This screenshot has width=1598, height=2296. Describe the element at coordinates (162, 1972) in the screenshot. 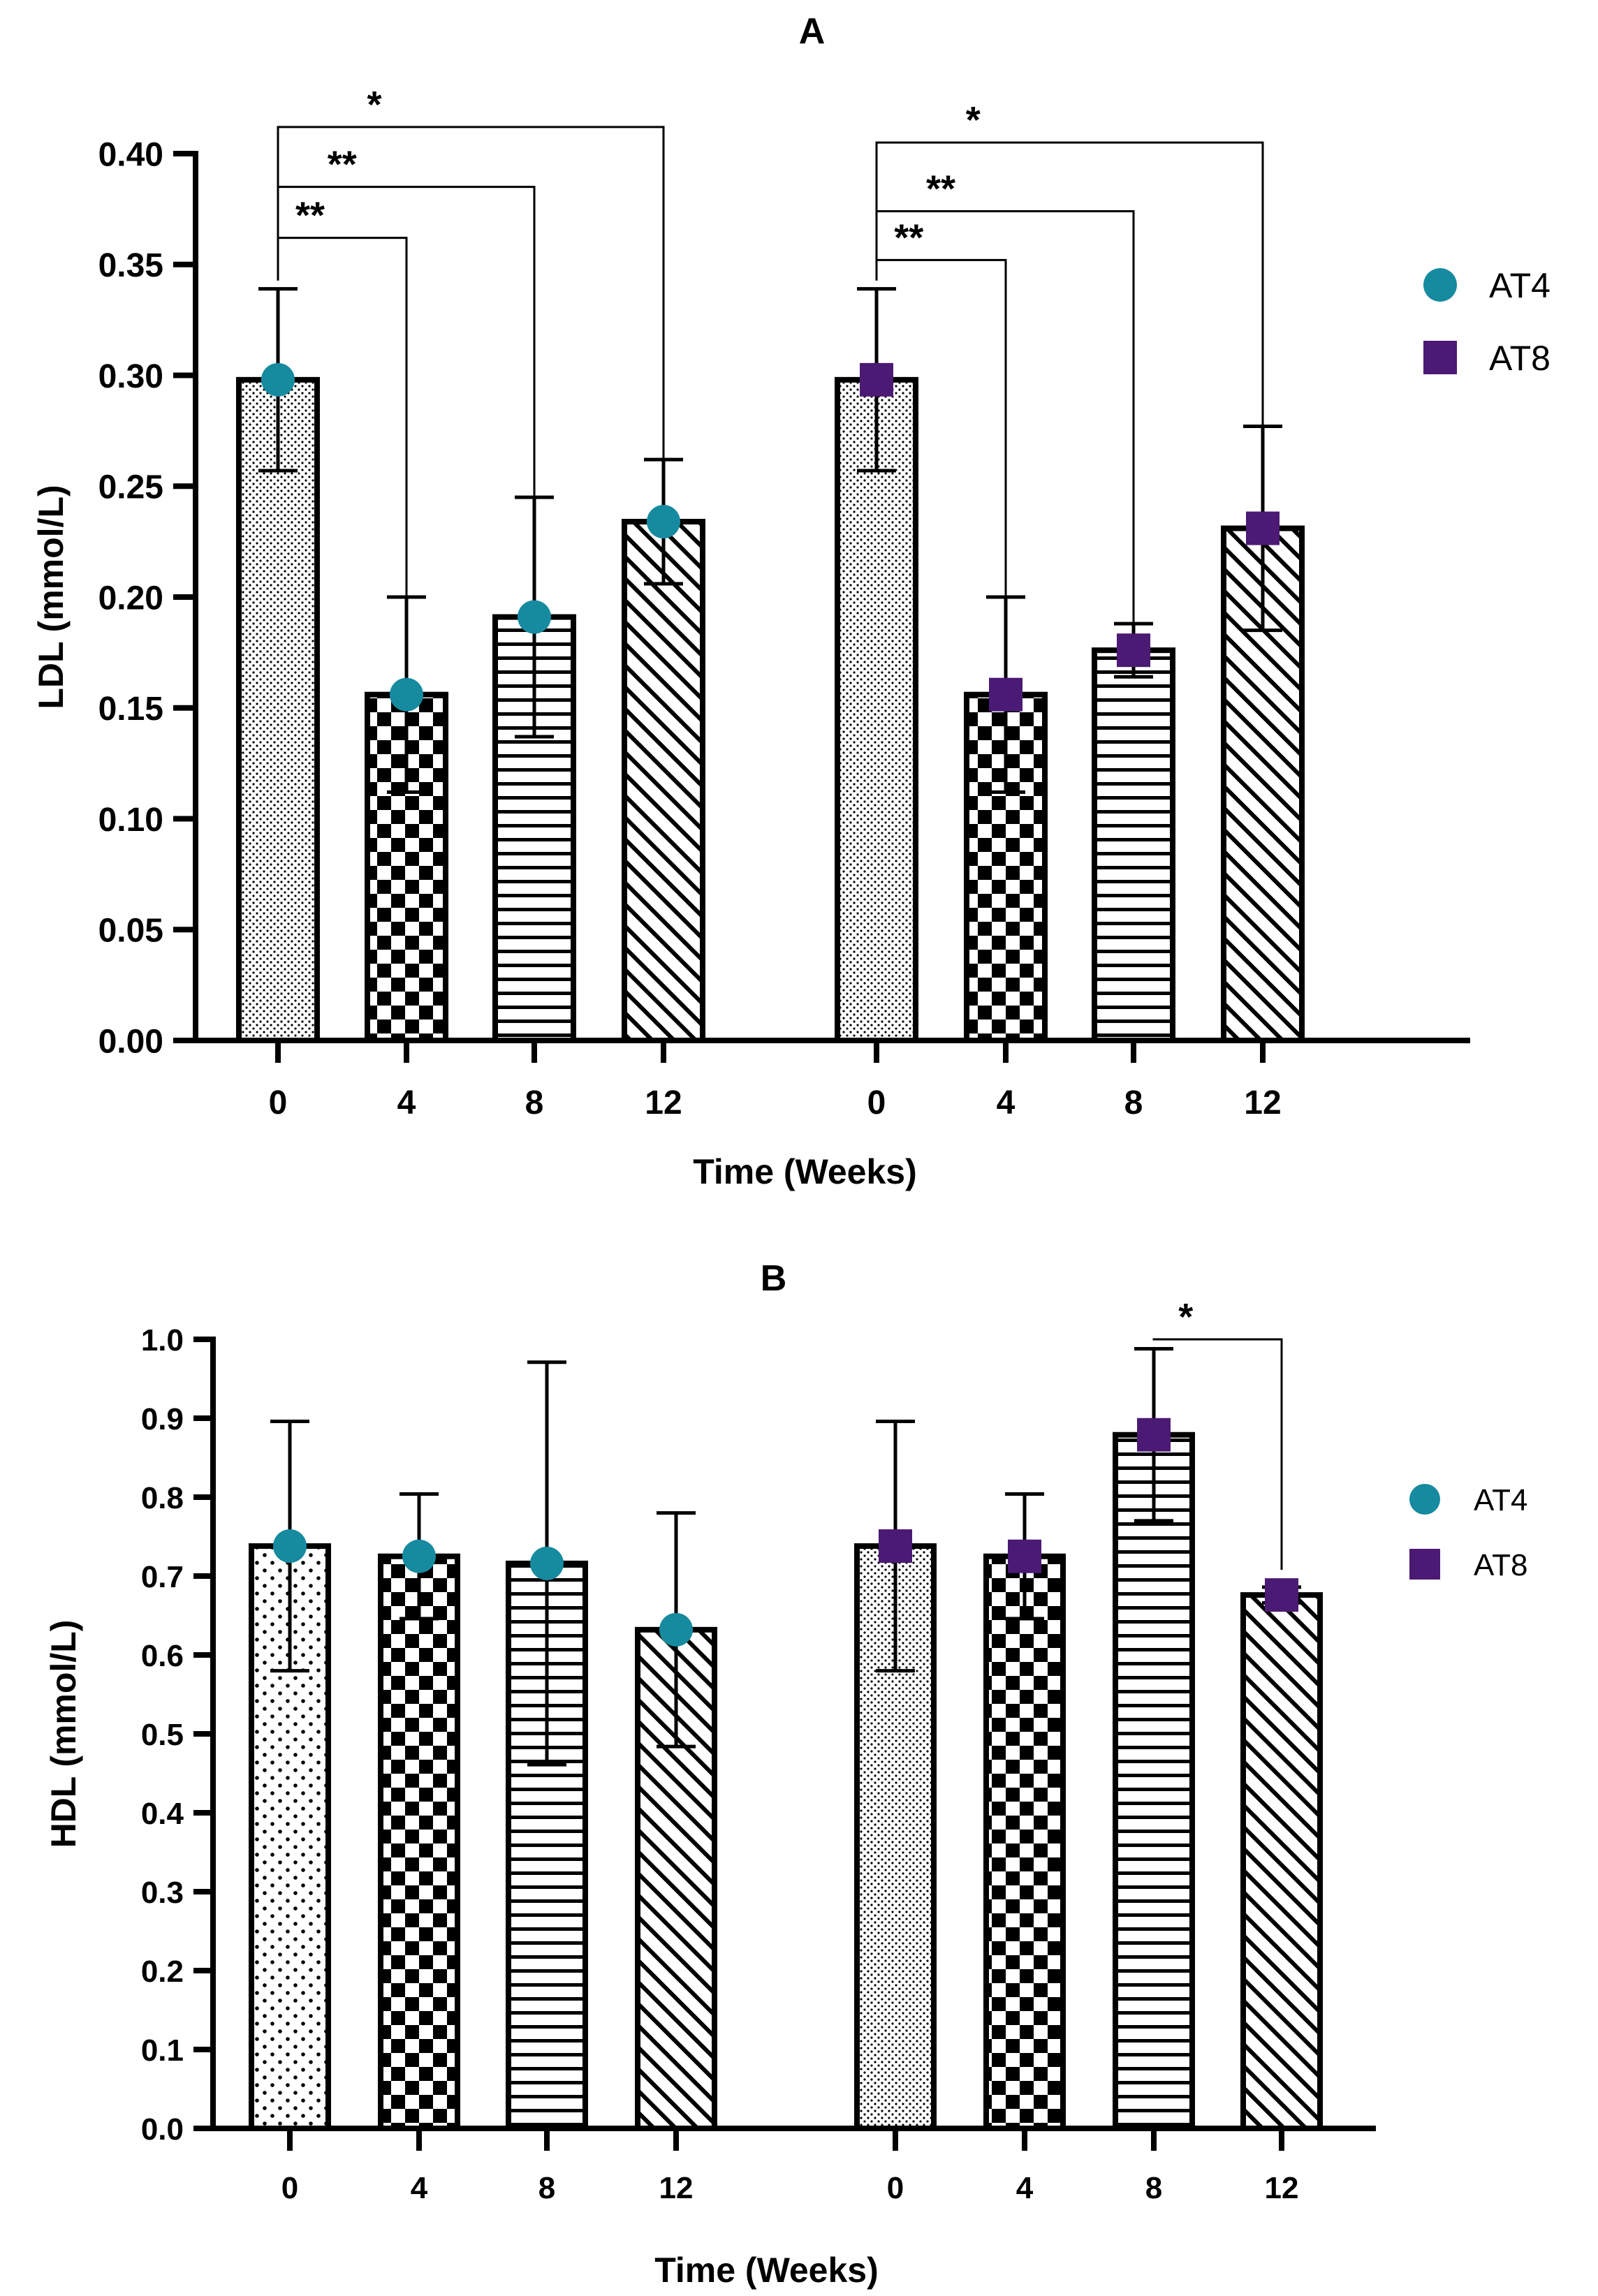

I see `y-tick-label: 0.2` at that location.